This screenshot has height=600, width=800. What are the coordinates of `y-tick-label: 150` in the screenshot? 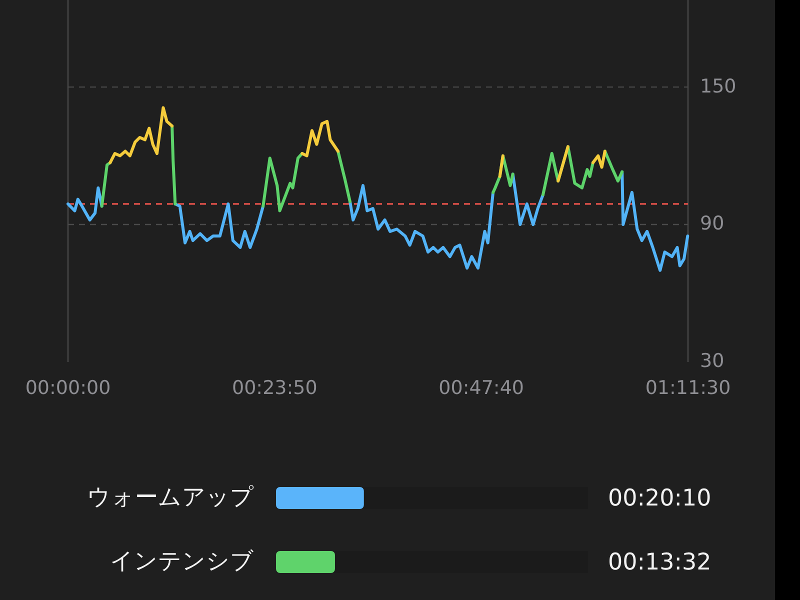 It's located at (718, 86).